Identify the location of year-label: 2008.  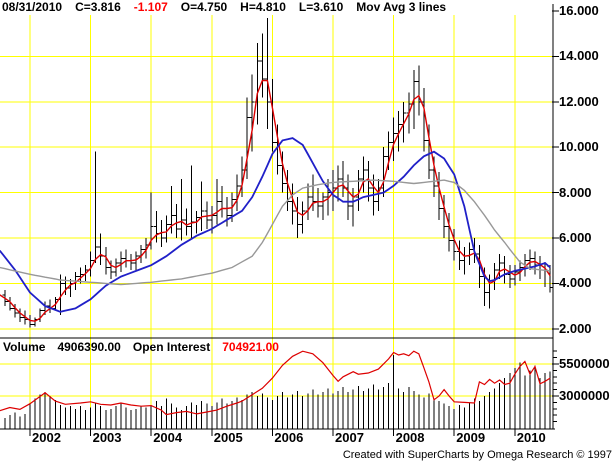
(410, 437).